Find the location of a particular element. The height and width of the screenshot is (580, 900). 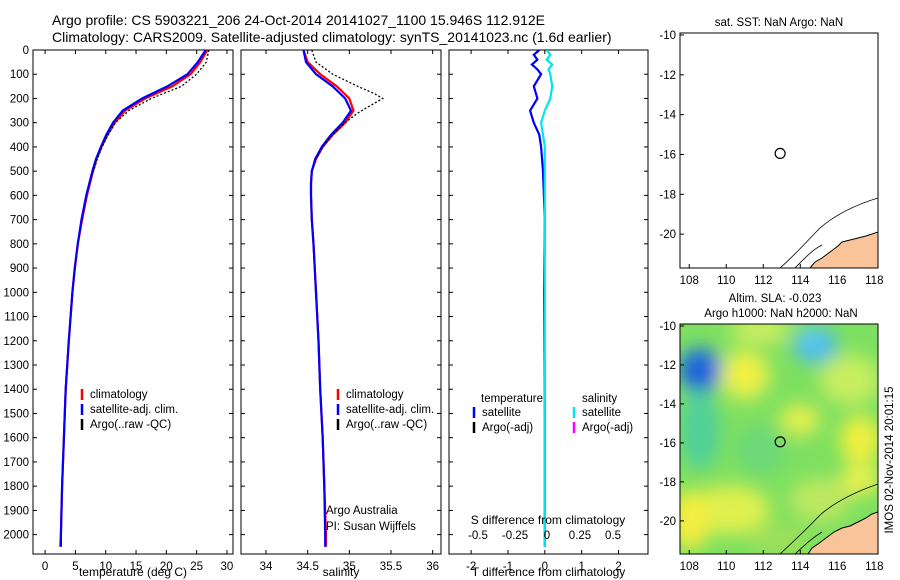

temperature-x-tick-label: 25 is located at coordinates (196, 567).